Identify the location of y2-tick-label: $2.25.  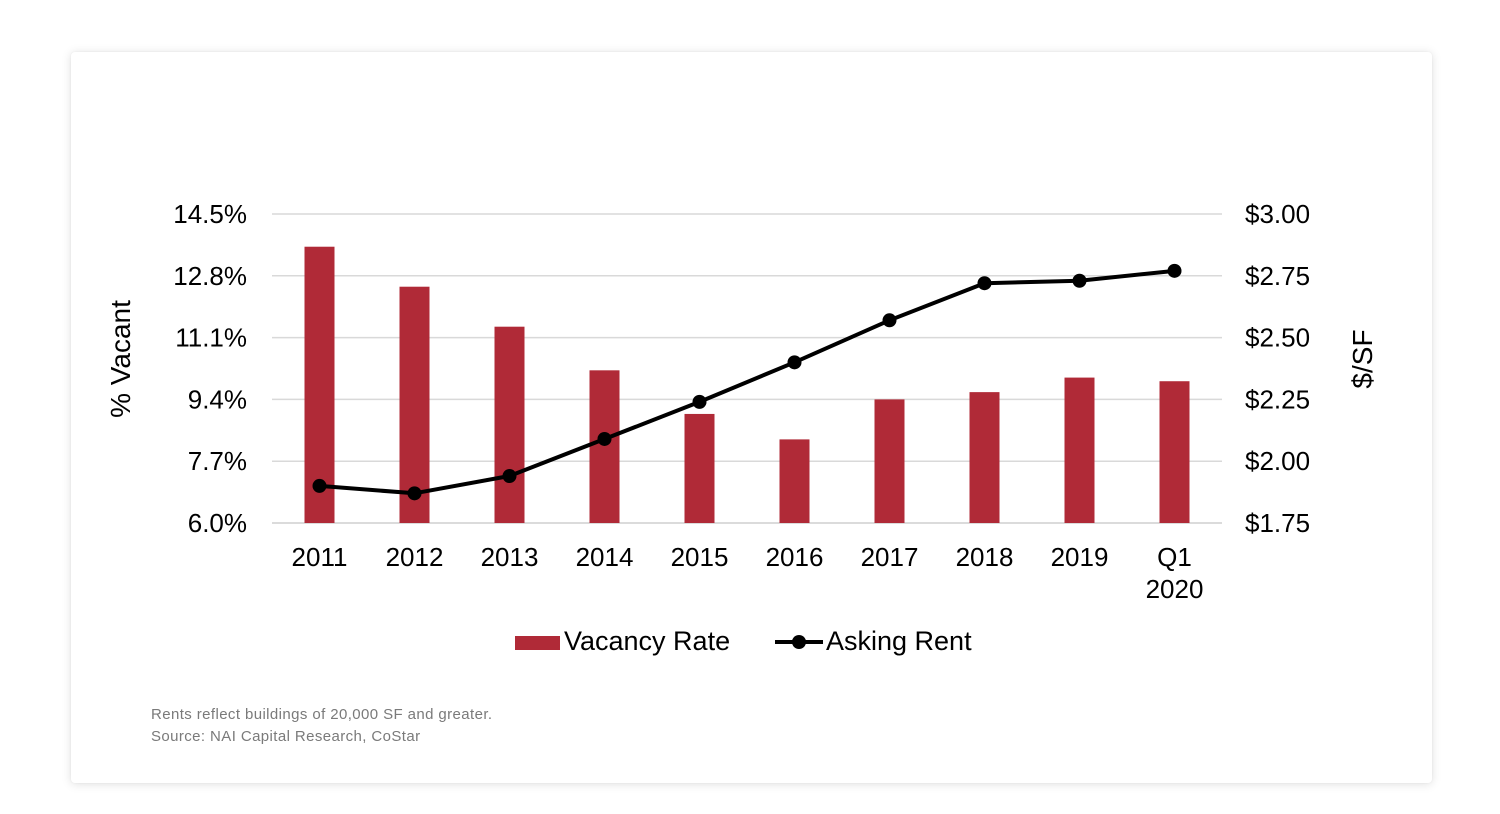
(1277, 399).